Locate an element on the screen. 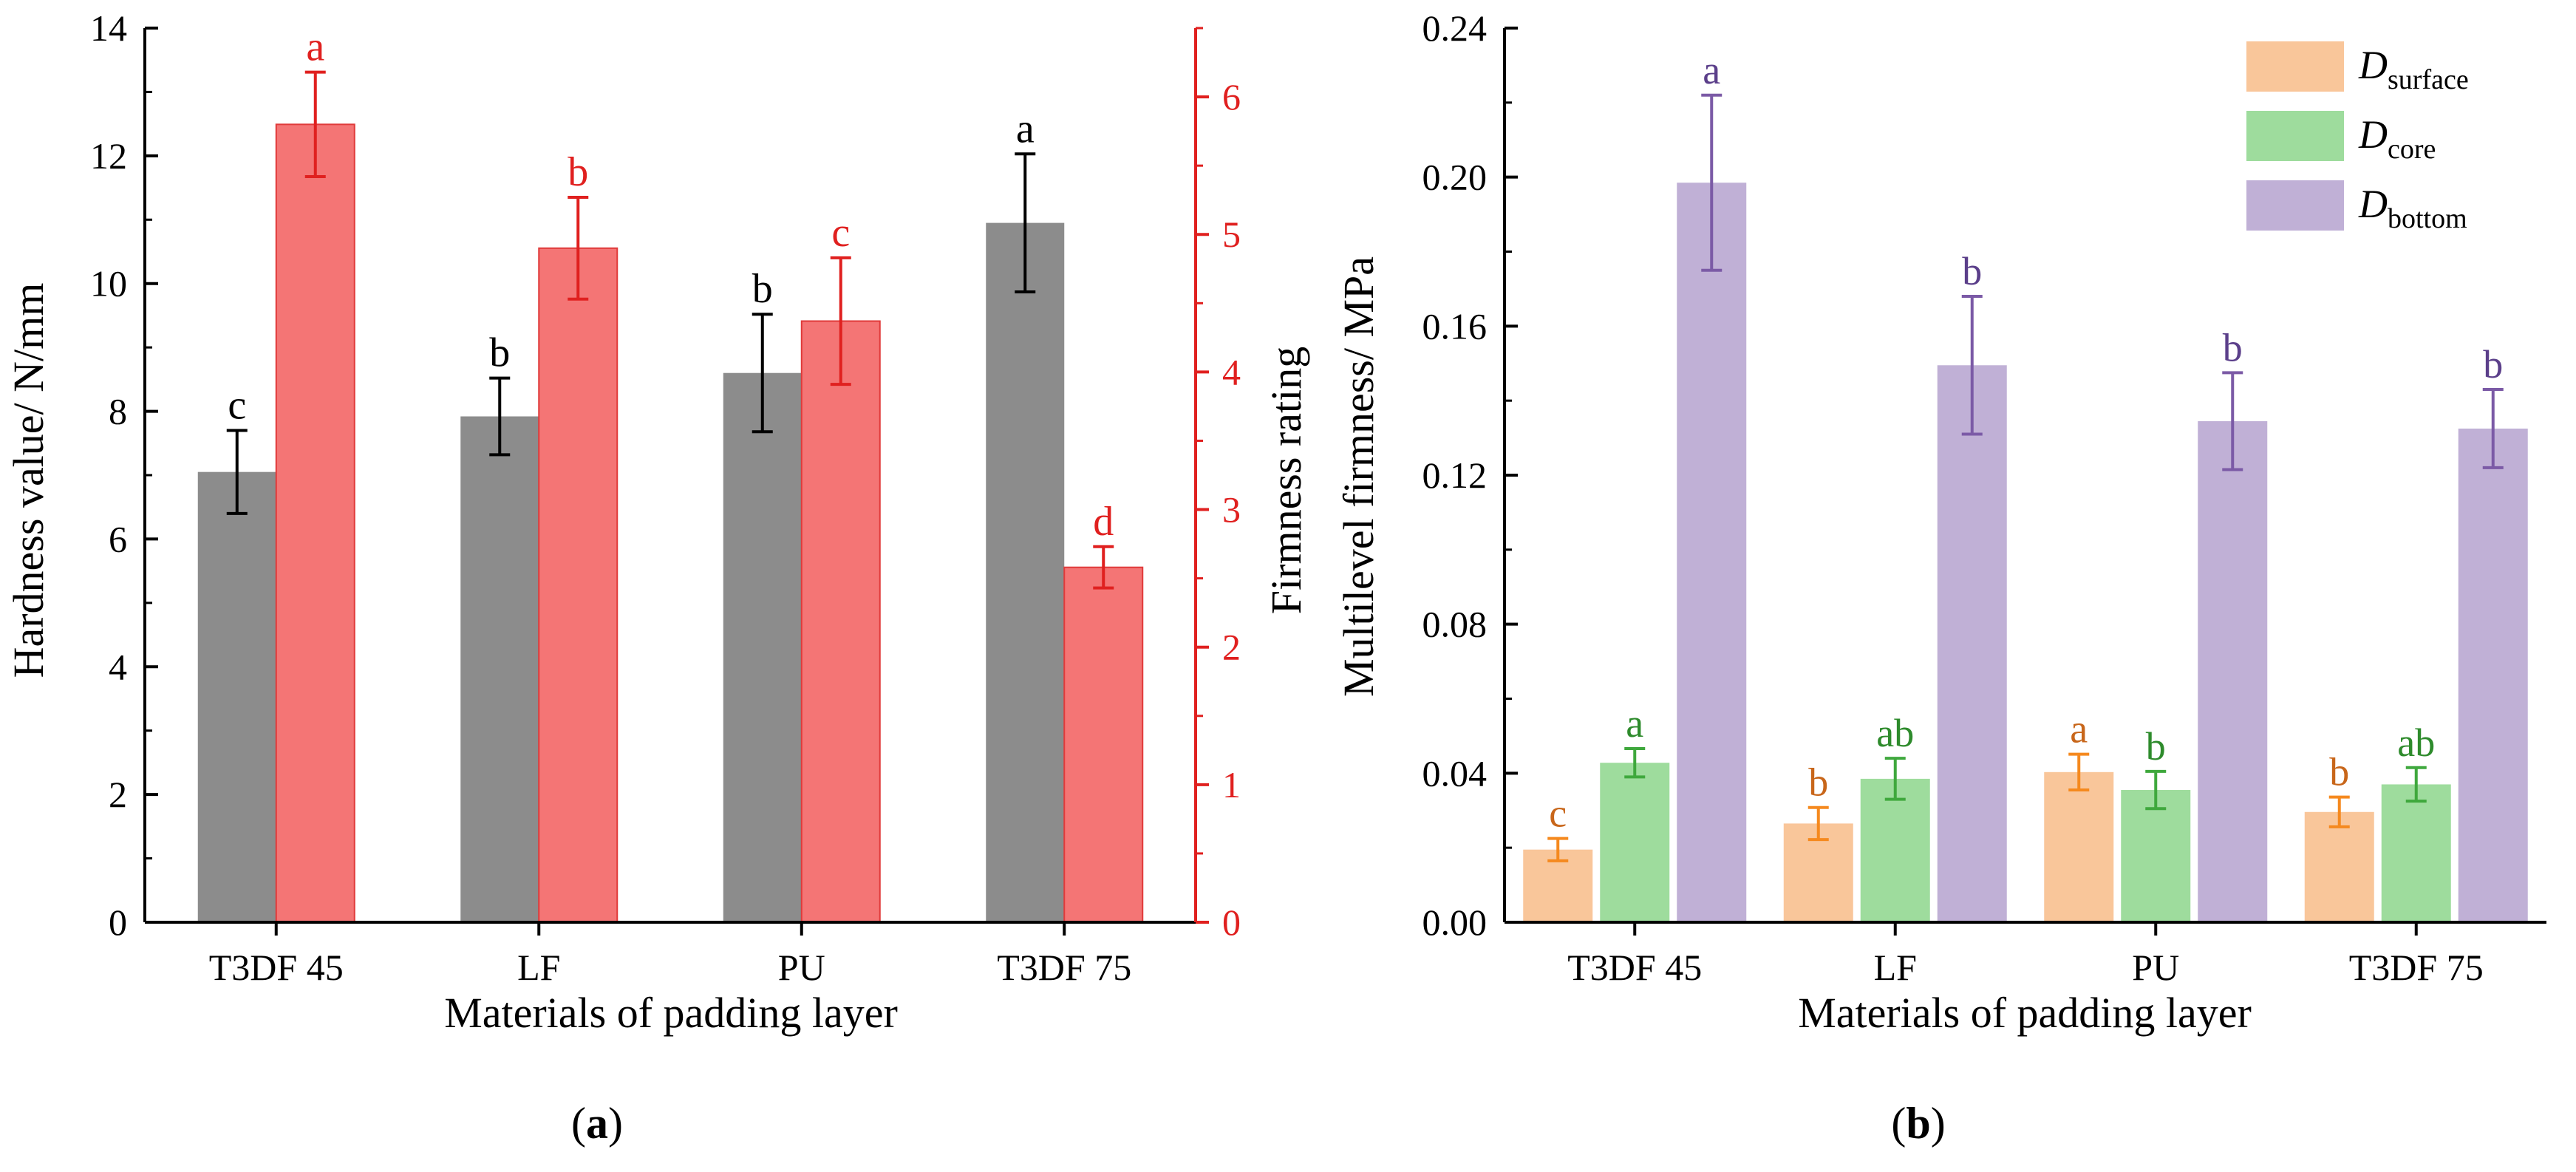 This screenshot has width=2576, height=1172. x-tick-label-b-2: PU is located at coordinates (2155, 967).